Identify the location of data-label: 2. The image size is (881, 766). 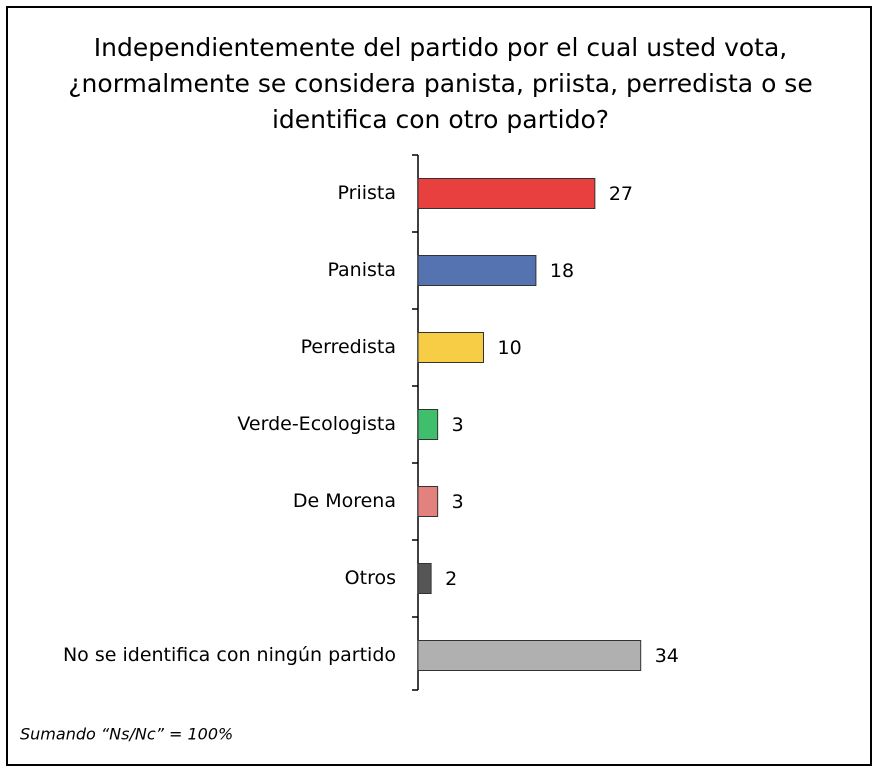
(451, 579).